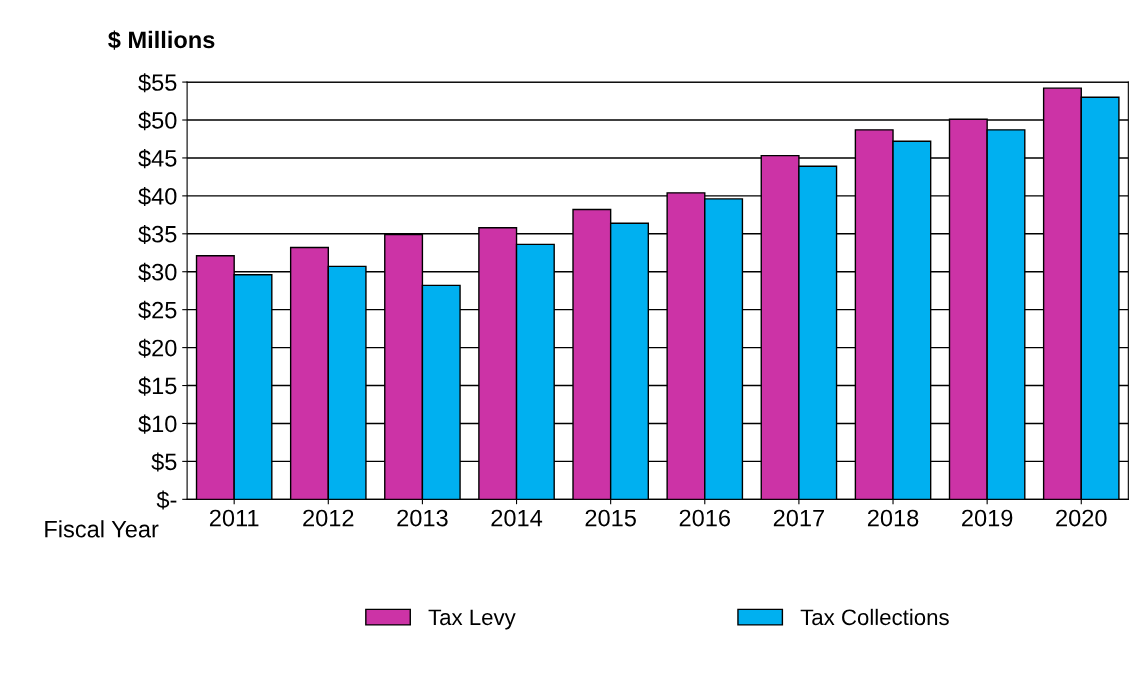 This screenshot has width=1134, height=684. I want to click on y-tick-label: $30, so click(157, 272).